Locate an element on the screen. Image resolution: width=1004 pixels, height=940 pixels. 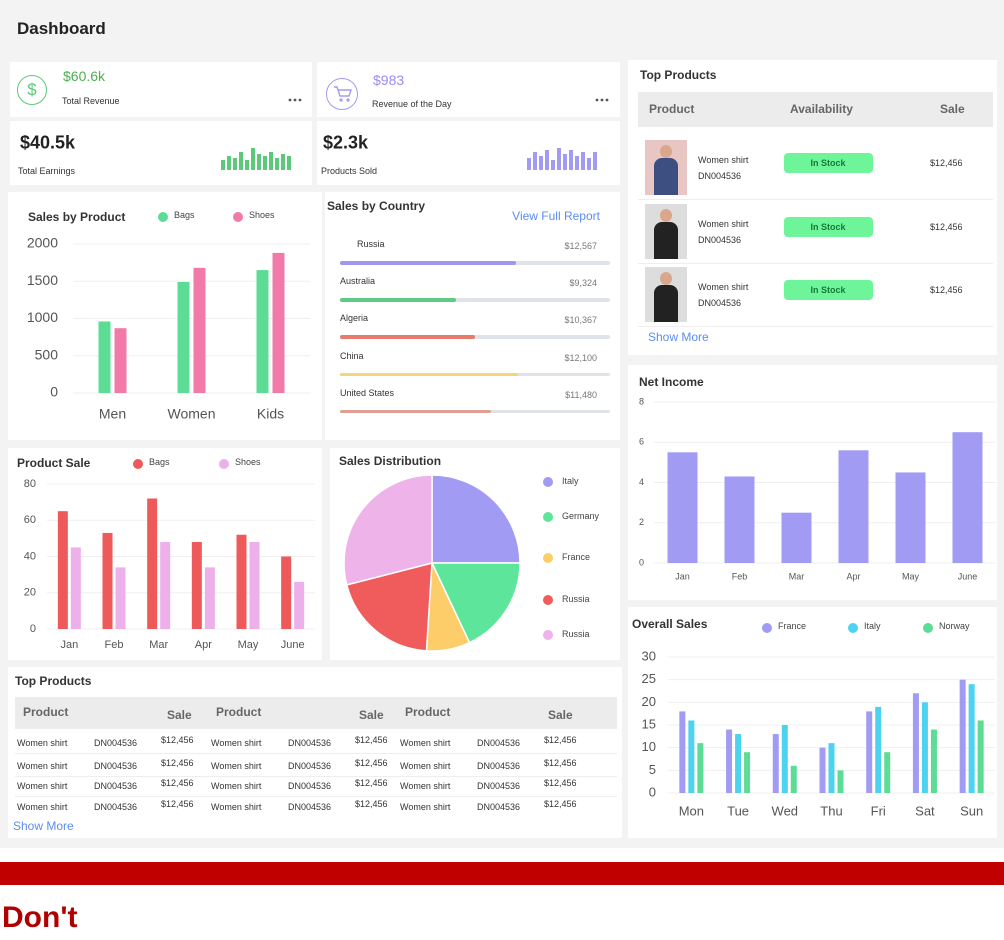
stat-value: $40.5k is located at coordinates (48, 142).